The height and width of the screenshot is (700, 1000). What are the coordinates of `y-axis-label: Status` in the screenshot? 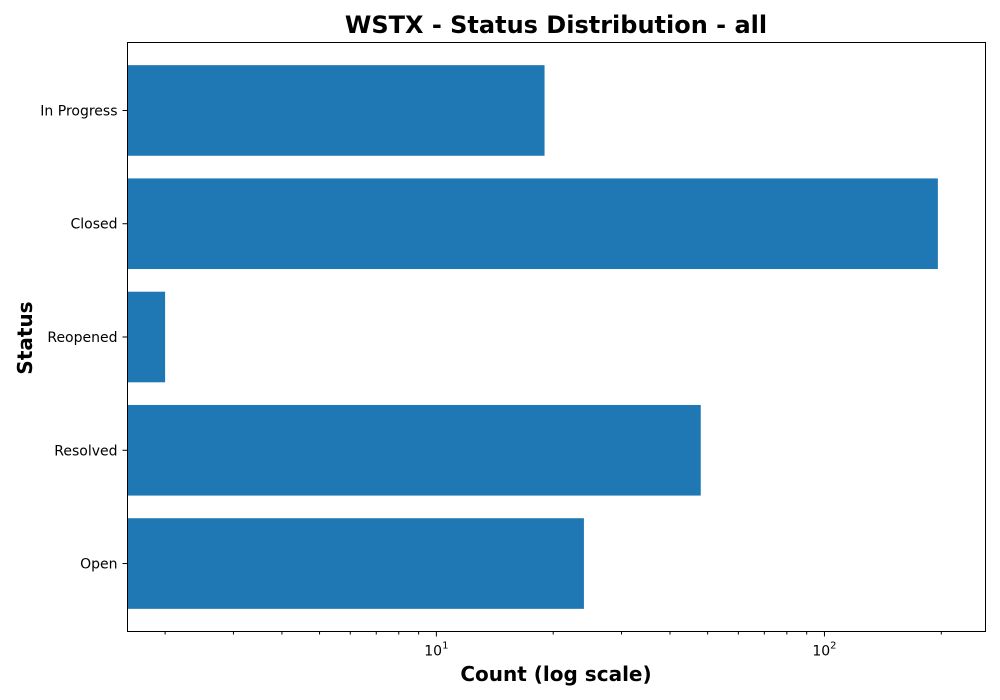 It's located at (25, 337).